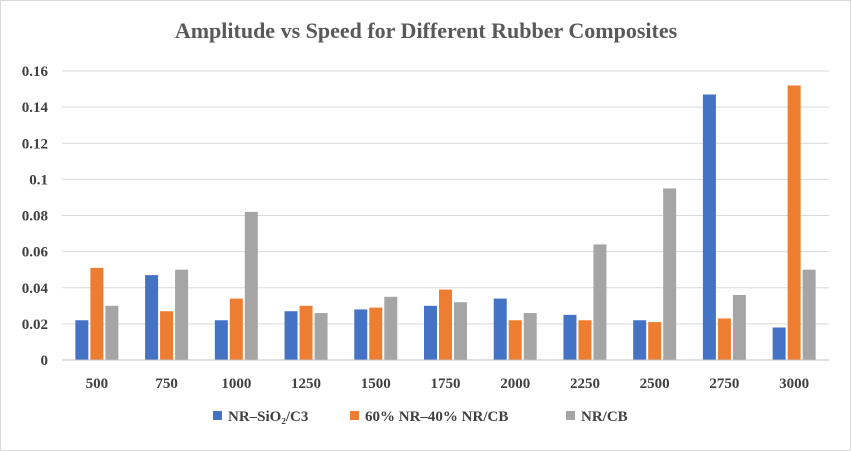 This screenshot has height=451, width=851. I want to click on y-tick-label: 0, so click(45, 361).